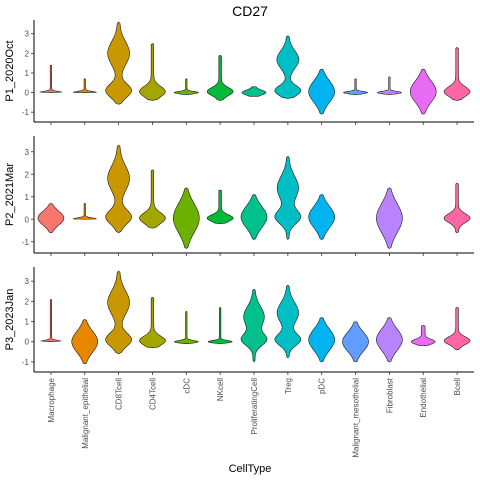 The height and width of the screenshot is (480, 480). I want to click on x-category-label: Macrophage, so click(51, 399).